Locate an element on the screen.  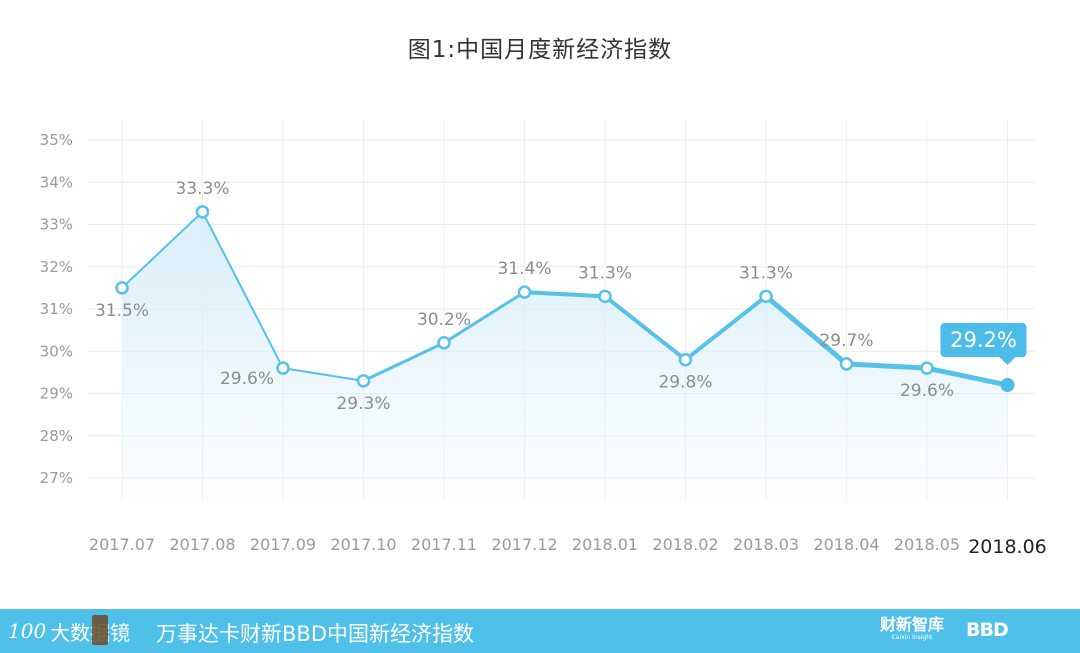
logo-text: 大数据镜 is located at coordinates (90, 632).